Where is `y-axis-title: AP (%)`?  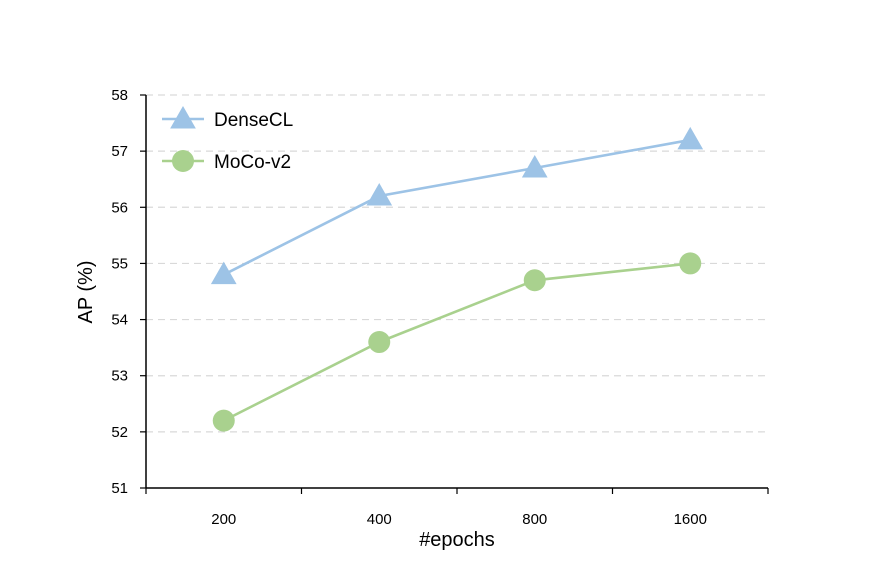 y-axis-title: AP (%) is located at coordinates (86, 292).